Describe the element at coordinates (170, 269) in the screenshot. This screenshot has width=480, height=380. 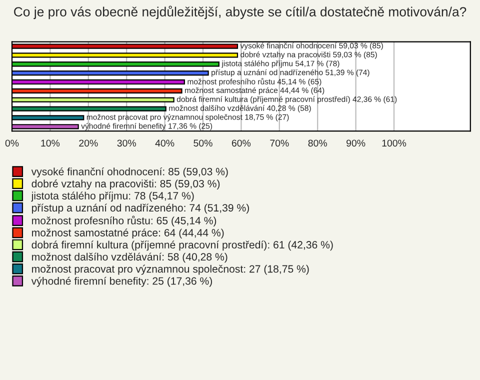
I see `legend-label: možnost pracovat pro významnou společnost: 27 (18,75 %)` at that location.